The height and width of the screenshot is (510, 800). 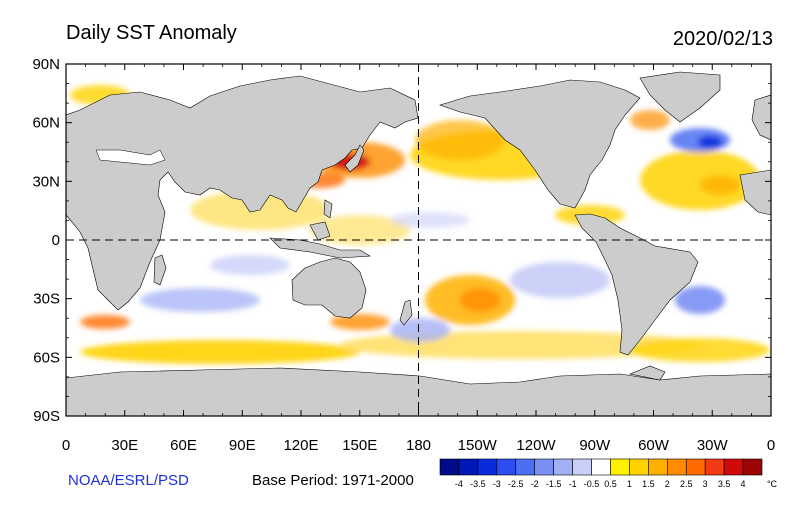 I want to click on colorbar-tick-label: -0.5, so click(x=592, y=484).